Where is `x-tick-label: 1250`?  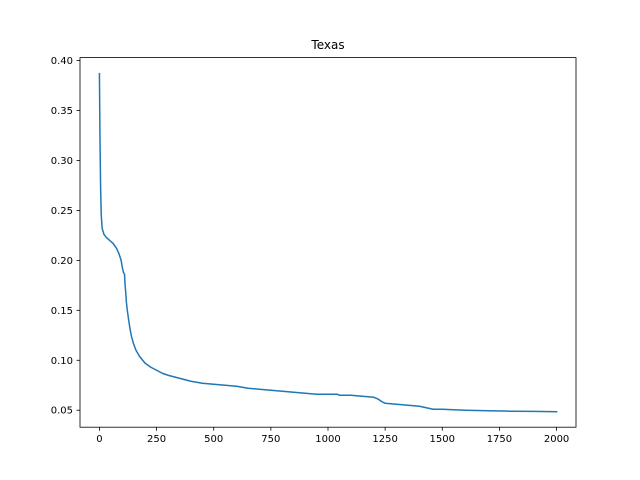
x-tick-label: 1250 is located at coordinates (384, 439).